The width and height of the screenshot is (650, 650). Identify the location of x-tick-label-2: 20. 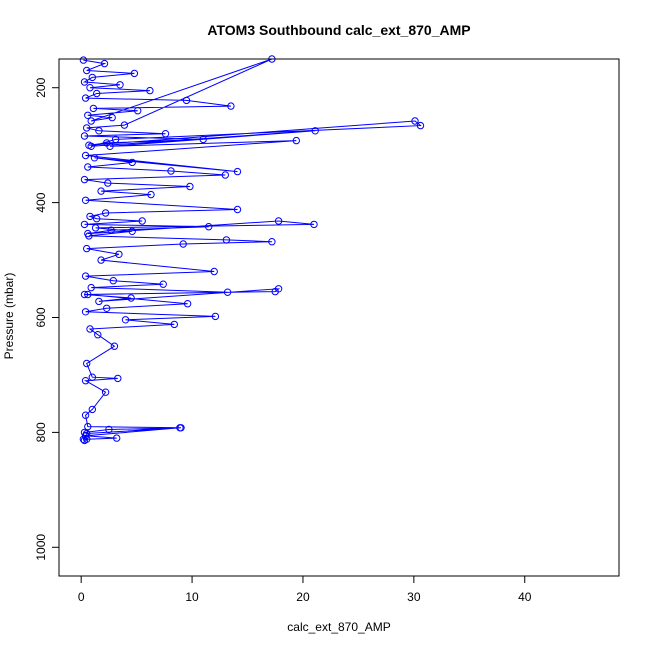
(303, 597).